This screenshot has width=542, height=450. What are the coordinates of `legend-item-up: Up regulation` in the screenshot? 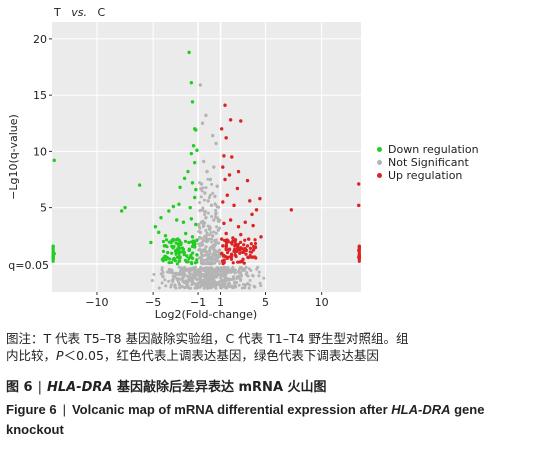 It's located at (426, 175).